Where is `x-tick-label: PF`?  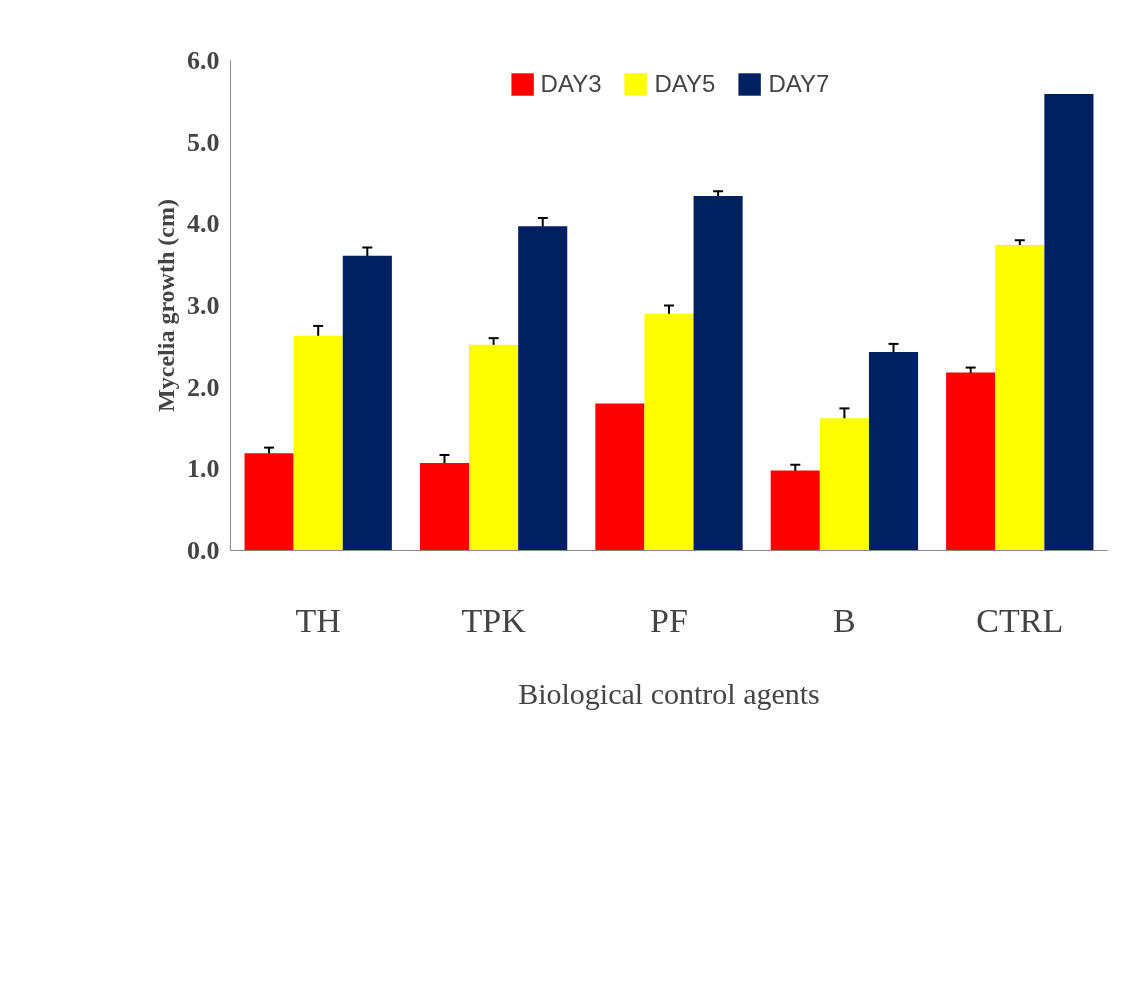
x-tick-label: PF is located at coordinates (669, 620).